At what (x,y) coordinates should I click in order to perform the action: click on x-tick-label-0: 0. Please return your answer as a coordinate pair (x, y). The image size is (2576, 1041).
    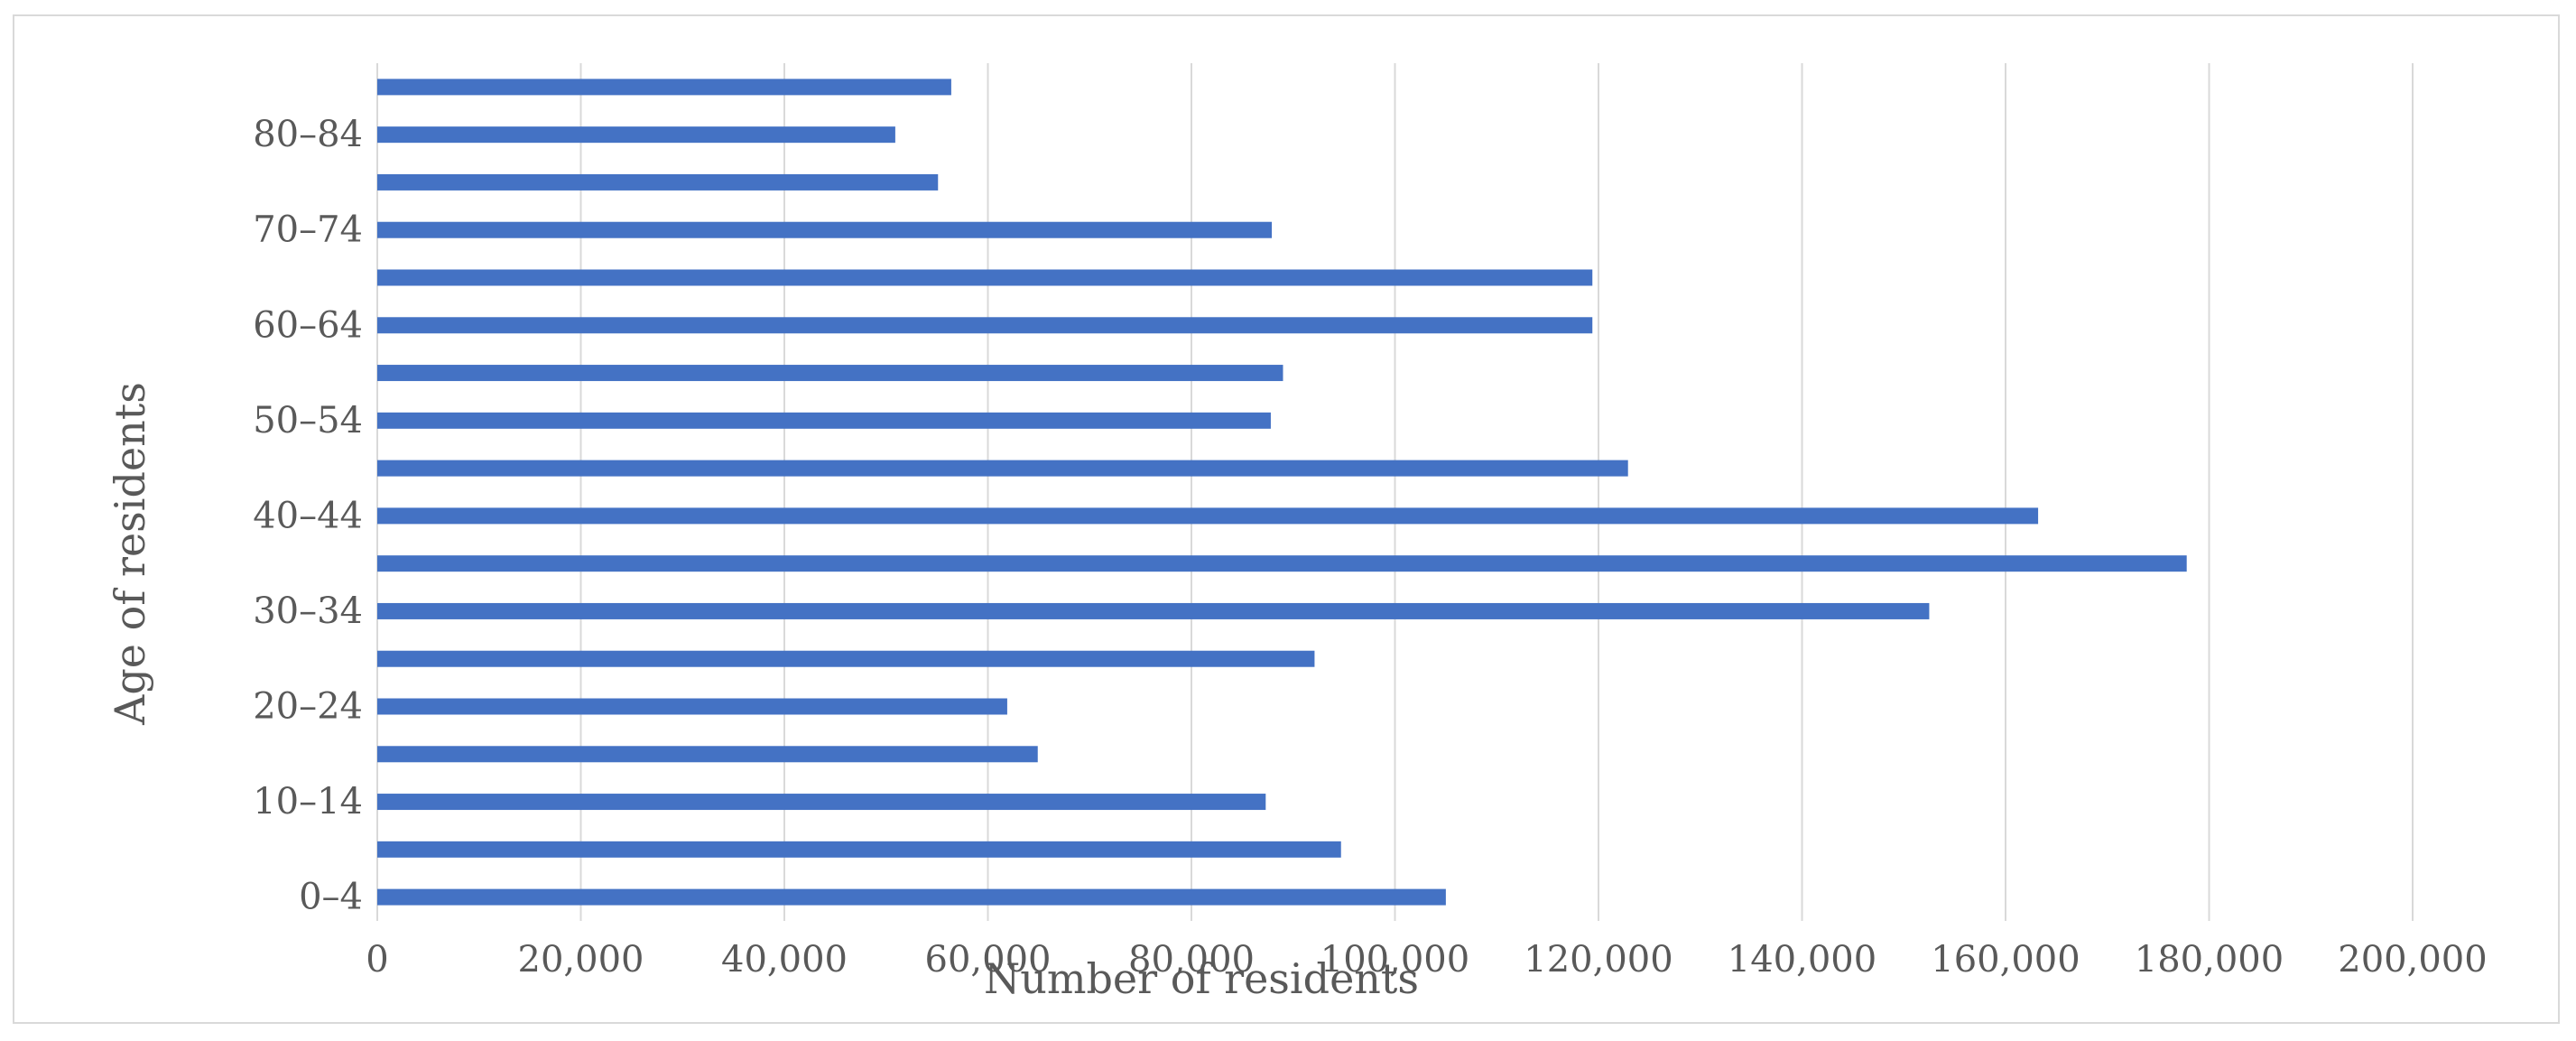
    Looking at the image, I should click on (377, 960).